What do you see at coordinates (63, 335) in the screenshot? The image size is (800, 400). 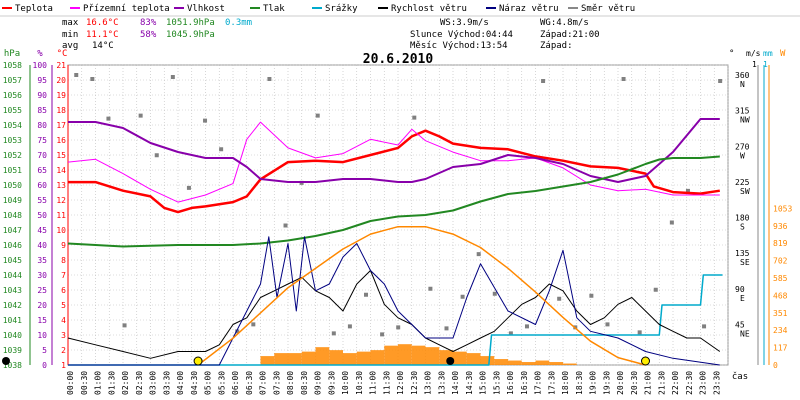 I see `tick-label-temp: 3` at bounding box center [63, 335].